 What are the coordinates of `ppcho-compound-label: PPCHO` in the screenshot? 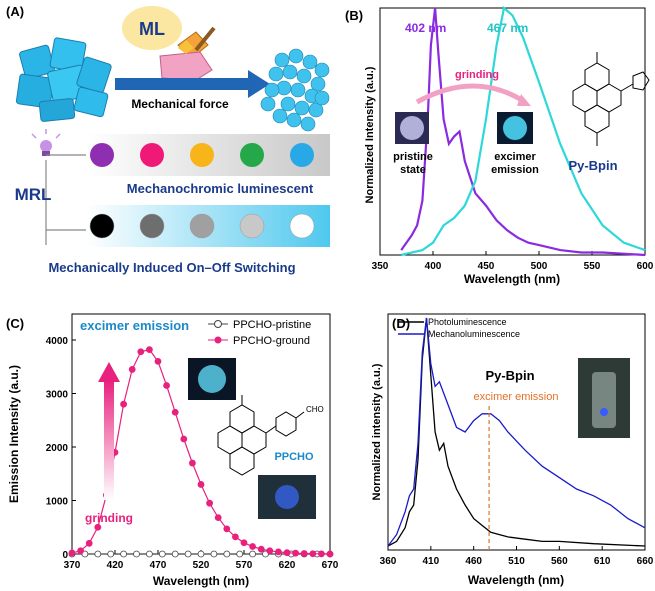 It's located at (294, 457).